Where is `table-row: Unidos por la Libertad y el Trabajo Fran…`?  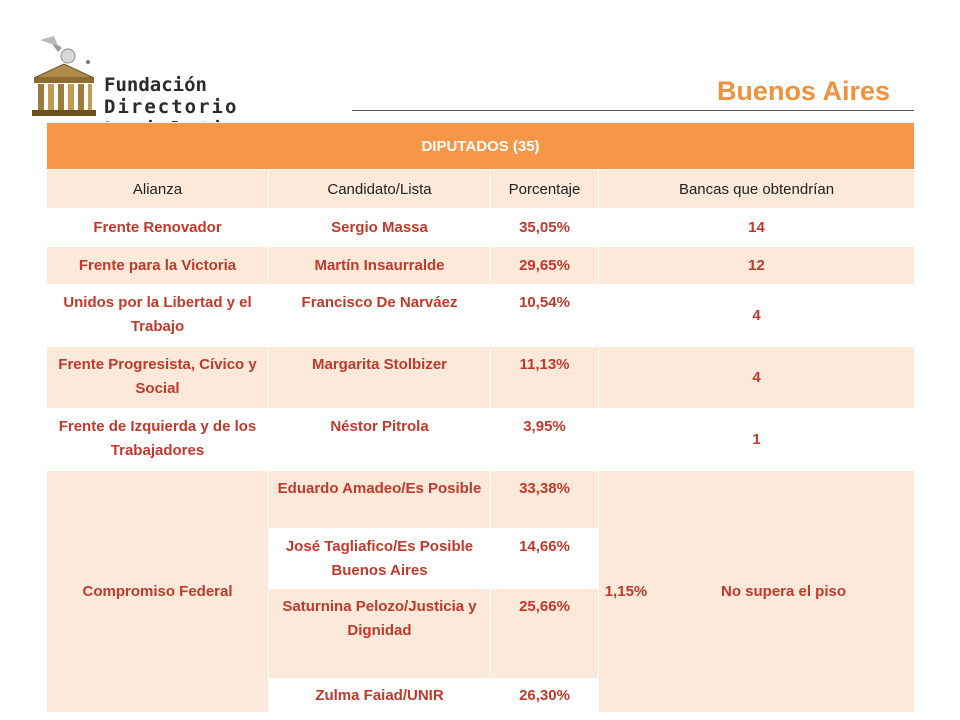
table-row: Unidos por la Libertad y el Trabajo Fran… is located at coordinates (481, 315).